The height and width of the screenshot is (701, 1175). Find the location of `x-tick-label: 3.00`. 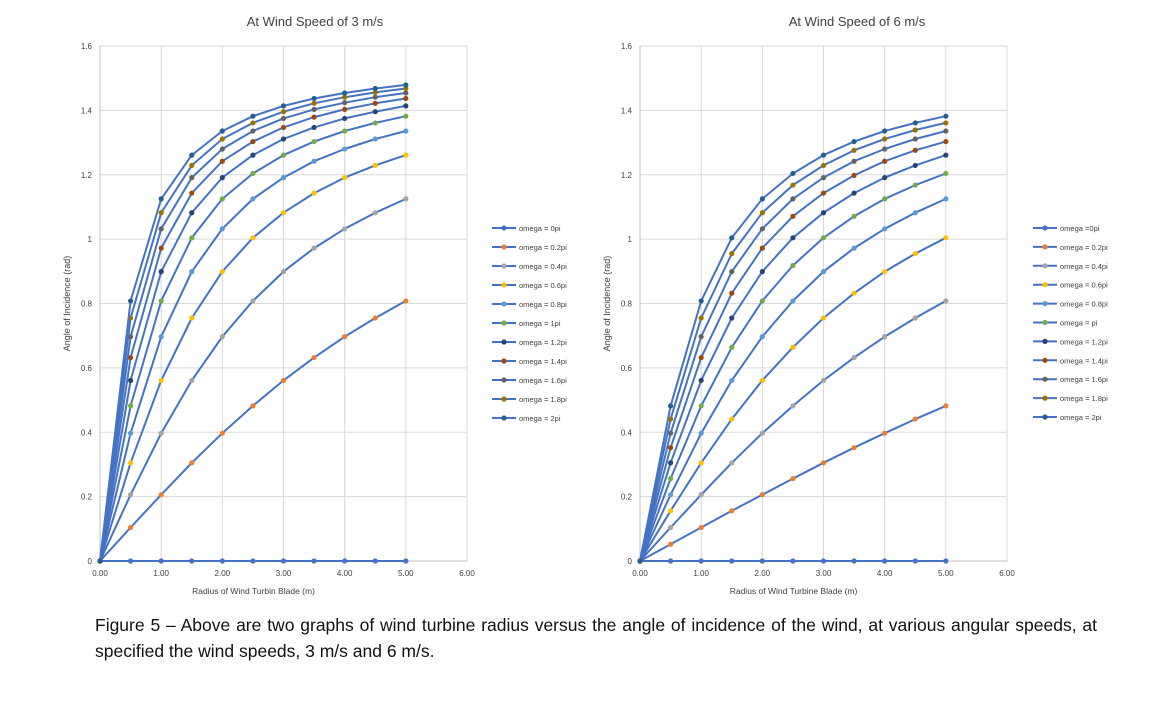

x-tick-label: 3.00 is located at coordinates (824, 573).